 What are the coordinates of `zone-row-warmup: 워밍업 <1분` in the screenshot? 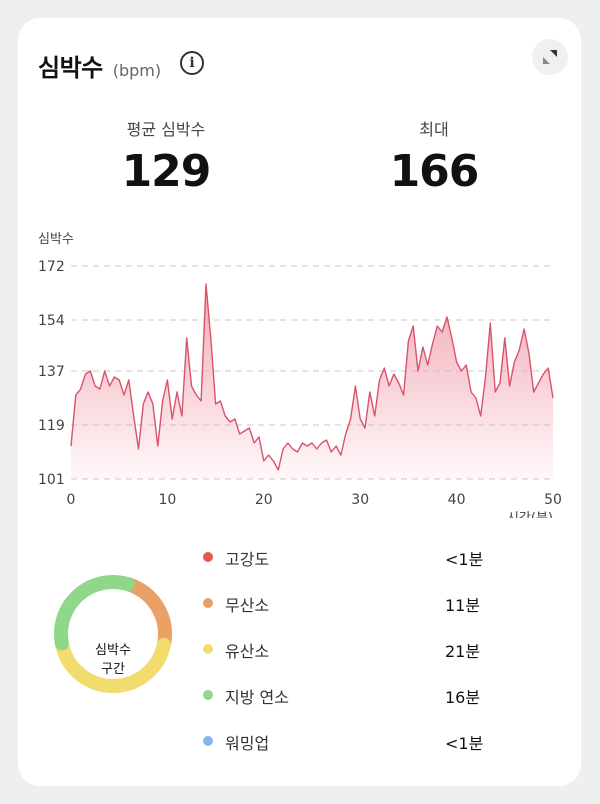 It's located at (353, 741).